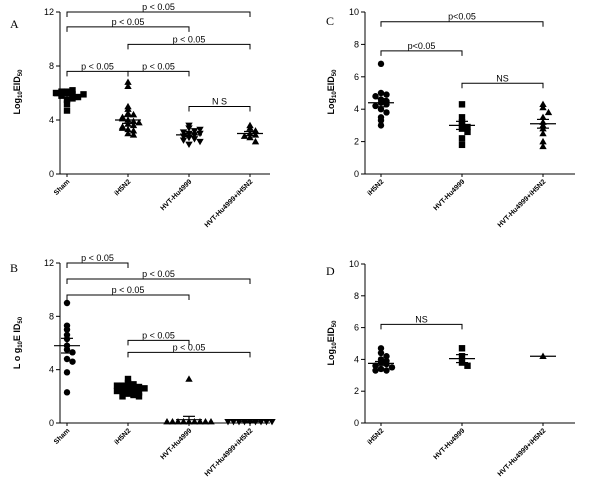 The width and height of the screenshot is (600, 492). Describe the element at coordinates (331, 335) in the screenshot. I see `y-label-main2: EID` at that location.